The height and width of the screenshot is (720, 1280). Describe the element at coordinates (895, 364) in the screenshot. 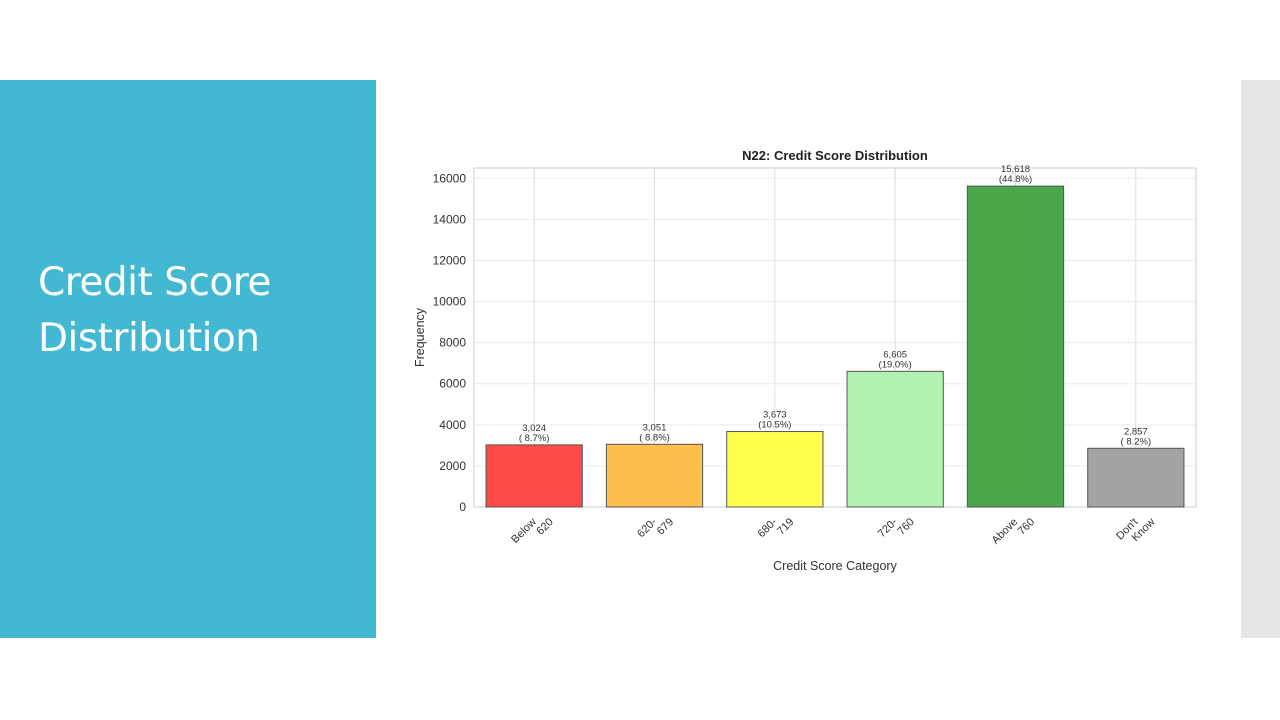

I see `bar-percent-label: (19.0%)` at that location.